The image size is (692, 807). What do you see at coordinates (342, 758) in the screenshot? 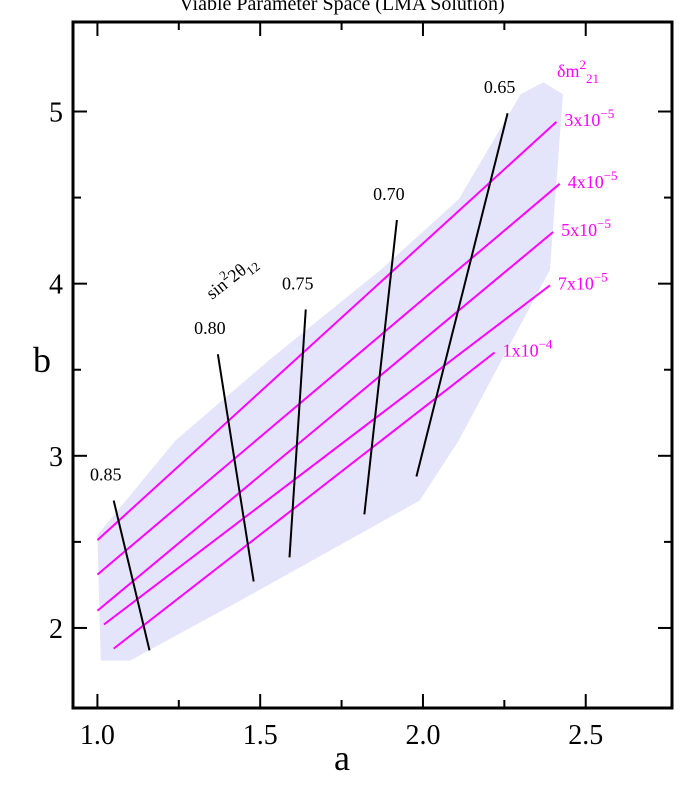
I see `x-axis-label: a` at bounding box center [342, 758].